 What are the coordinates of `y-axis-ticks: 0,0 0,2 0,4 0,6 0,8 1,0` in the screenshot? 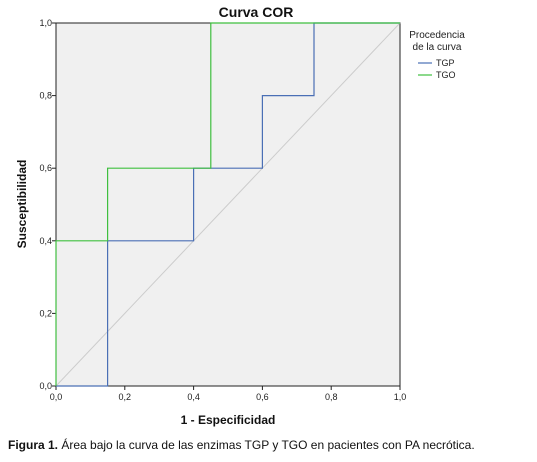 It's located at (47, 204).